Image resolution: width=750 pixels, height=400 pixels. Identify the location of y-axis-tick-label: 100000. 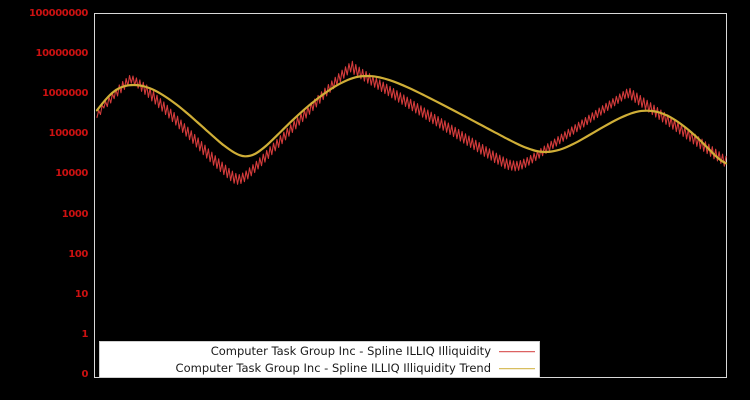
(68, 134).